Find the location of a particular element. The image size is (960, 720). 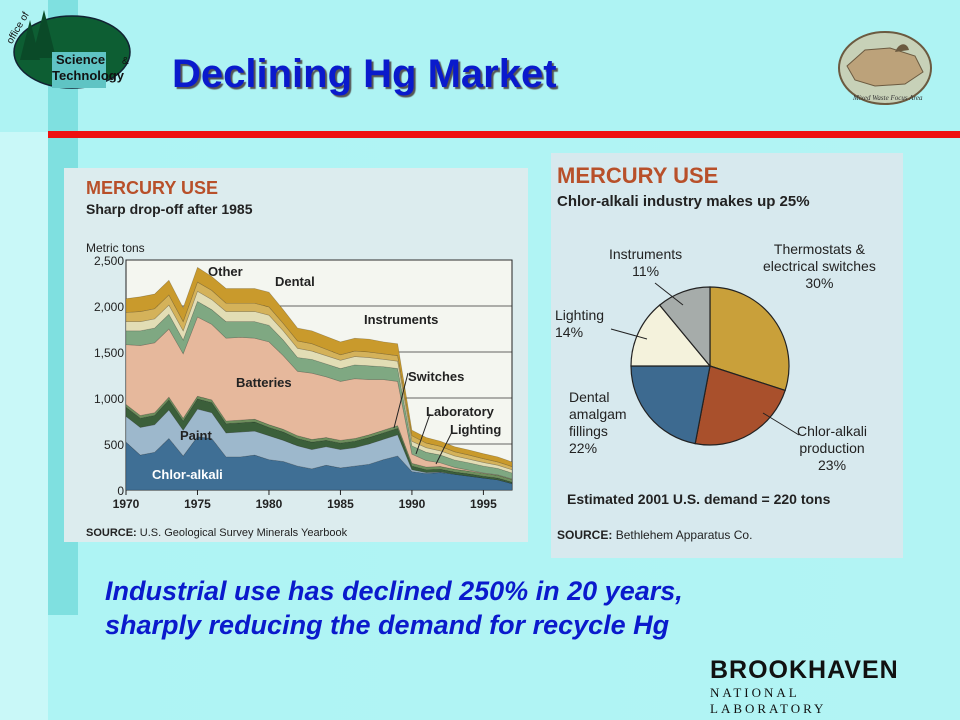

pie-label-chlor-alkali: Chlor-alkali production 23% is located at coordinates (832, 448).